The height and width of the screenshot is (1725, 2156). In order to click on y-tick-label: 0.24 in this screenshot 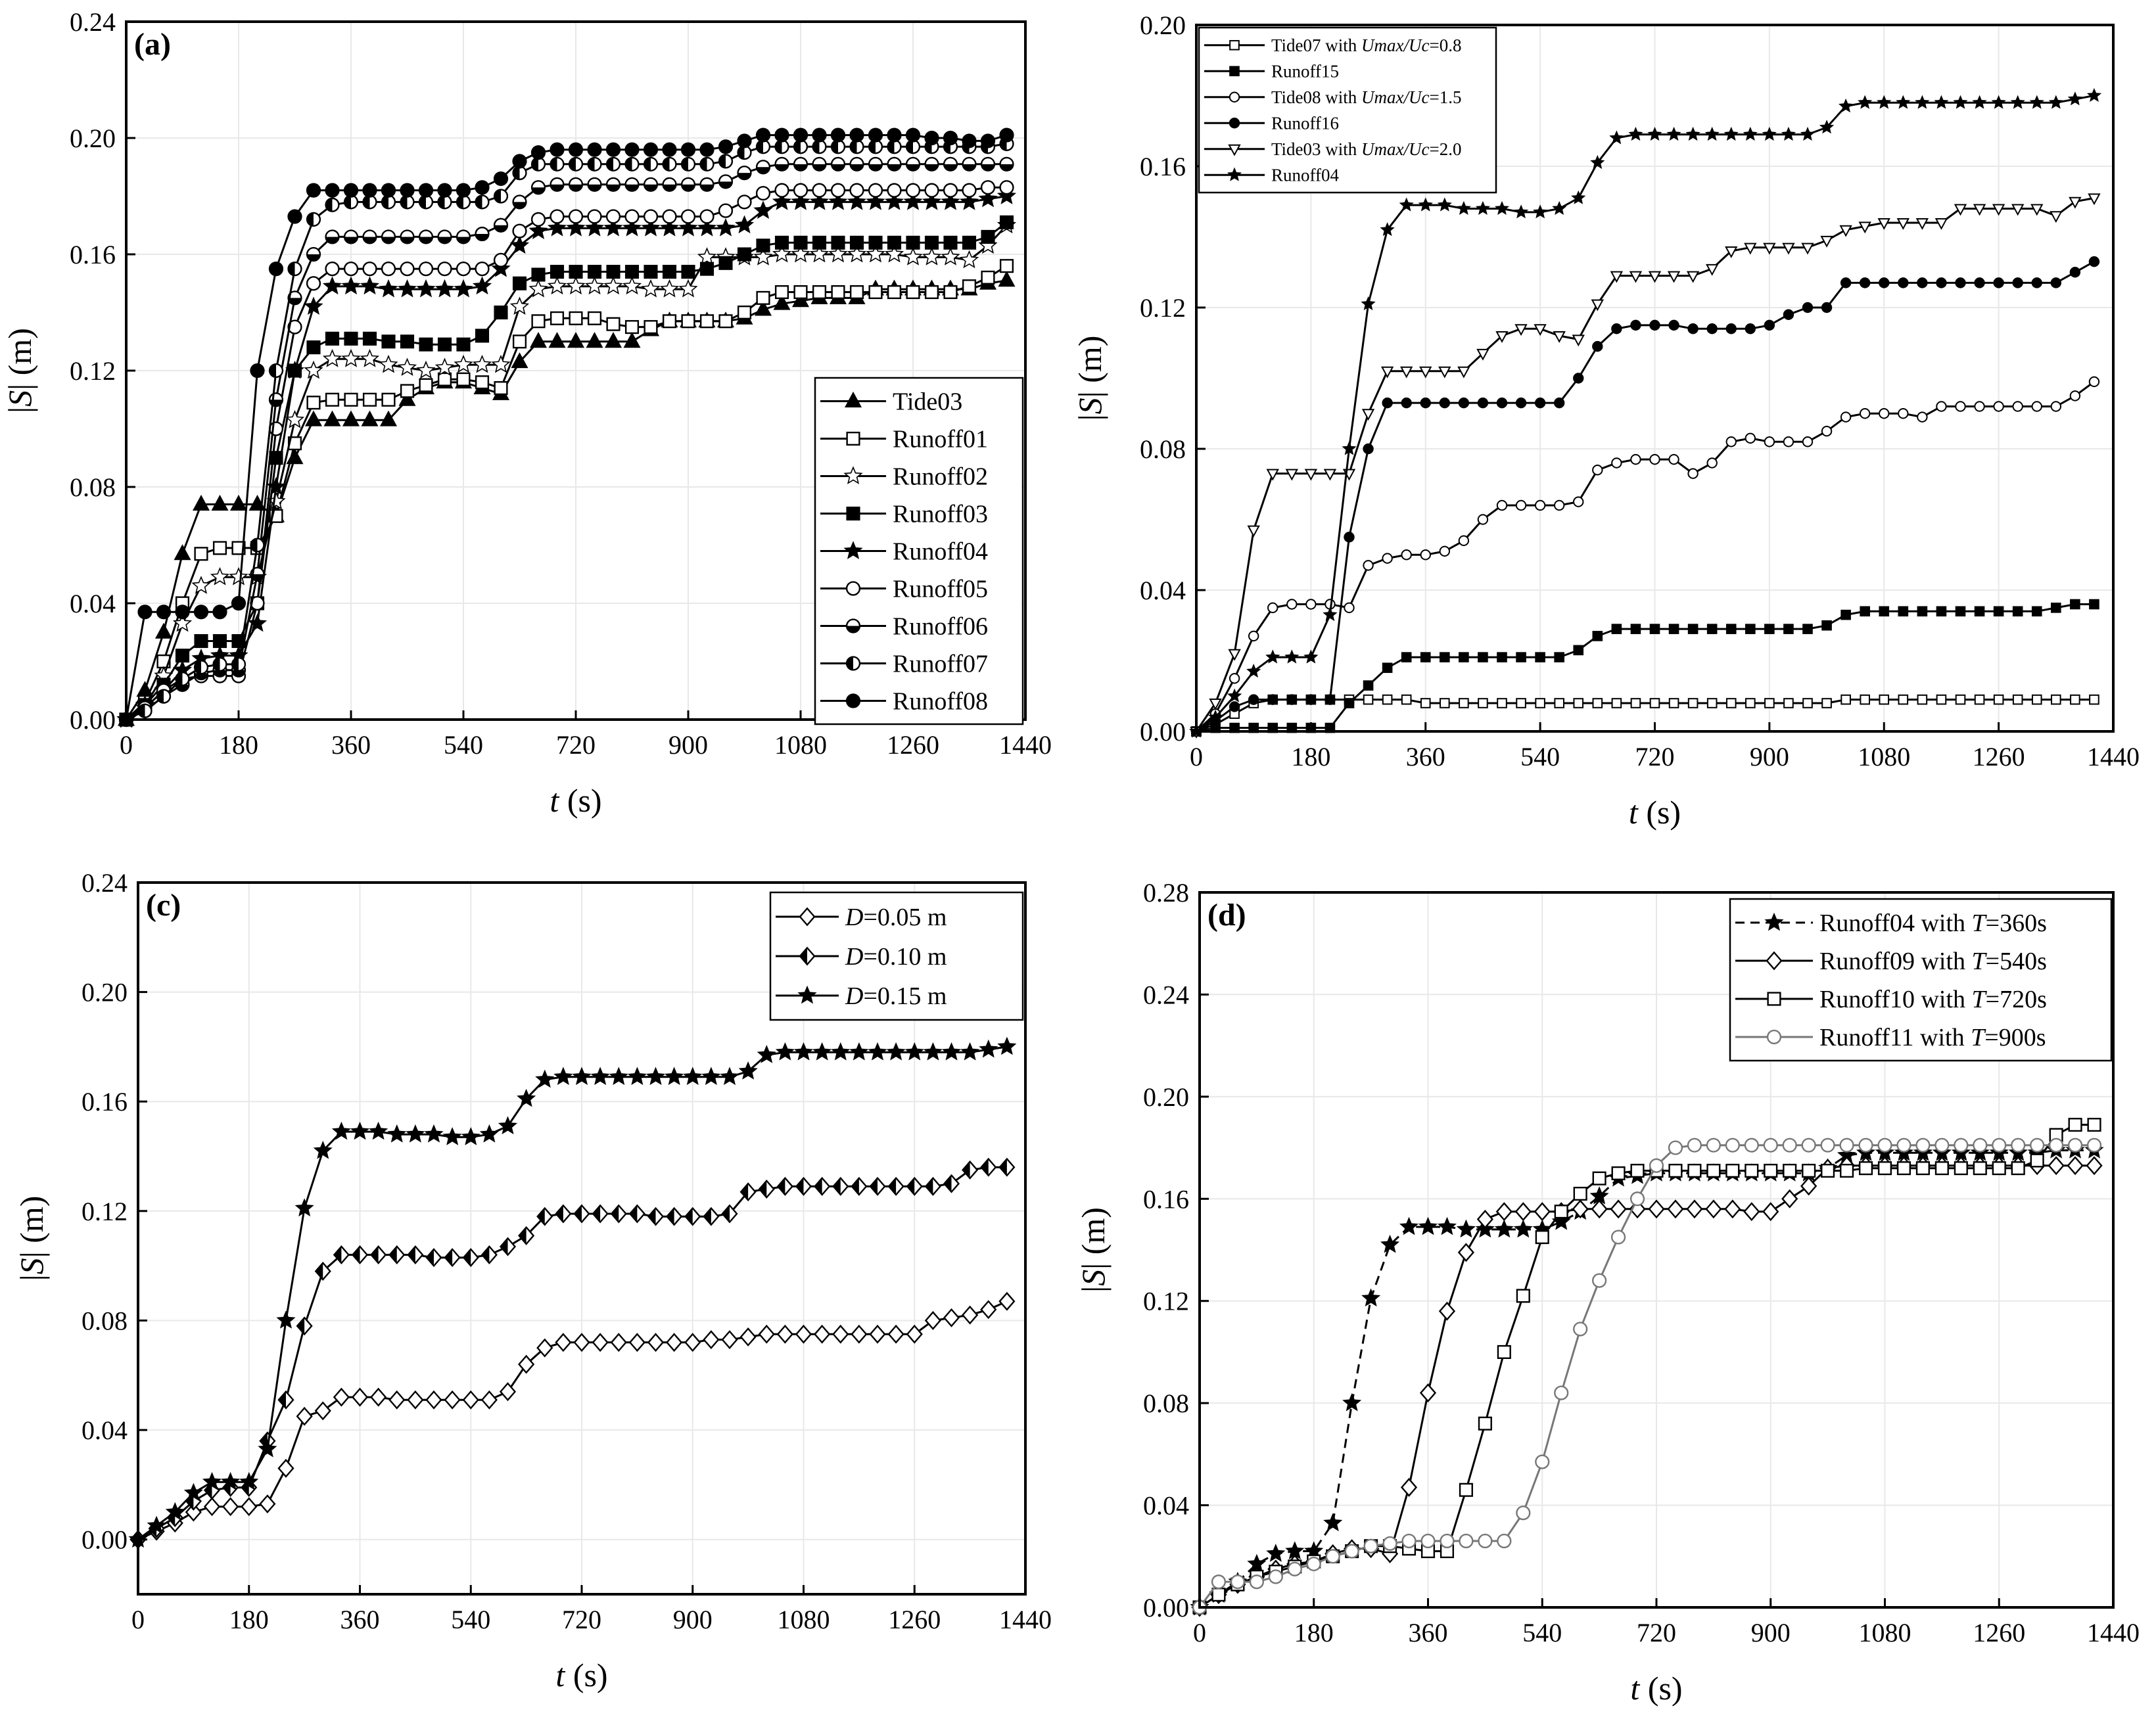, I will do `click(105, 883)`.